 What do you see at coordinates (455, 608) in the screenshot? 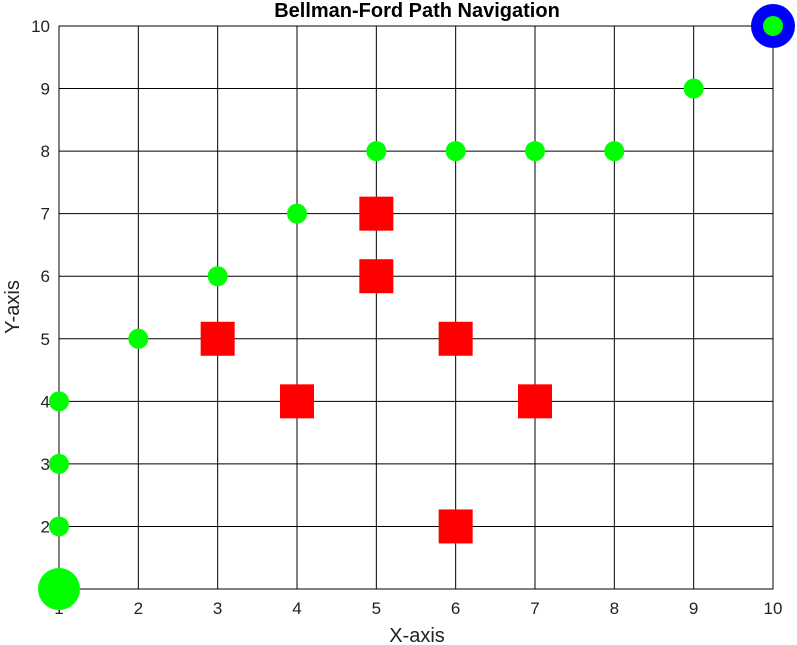
I see `x-tick-label-6: 6` at bounding box center [455, 608].